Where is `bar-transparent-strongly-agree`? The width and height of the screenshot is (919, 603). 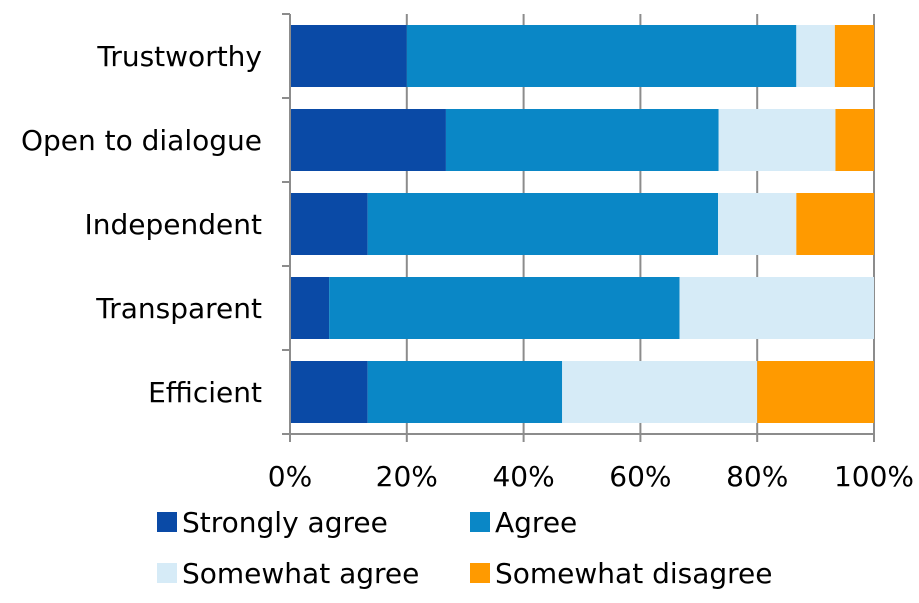
bar-transparent-strongly-agree is located at coordinates (310, 308).